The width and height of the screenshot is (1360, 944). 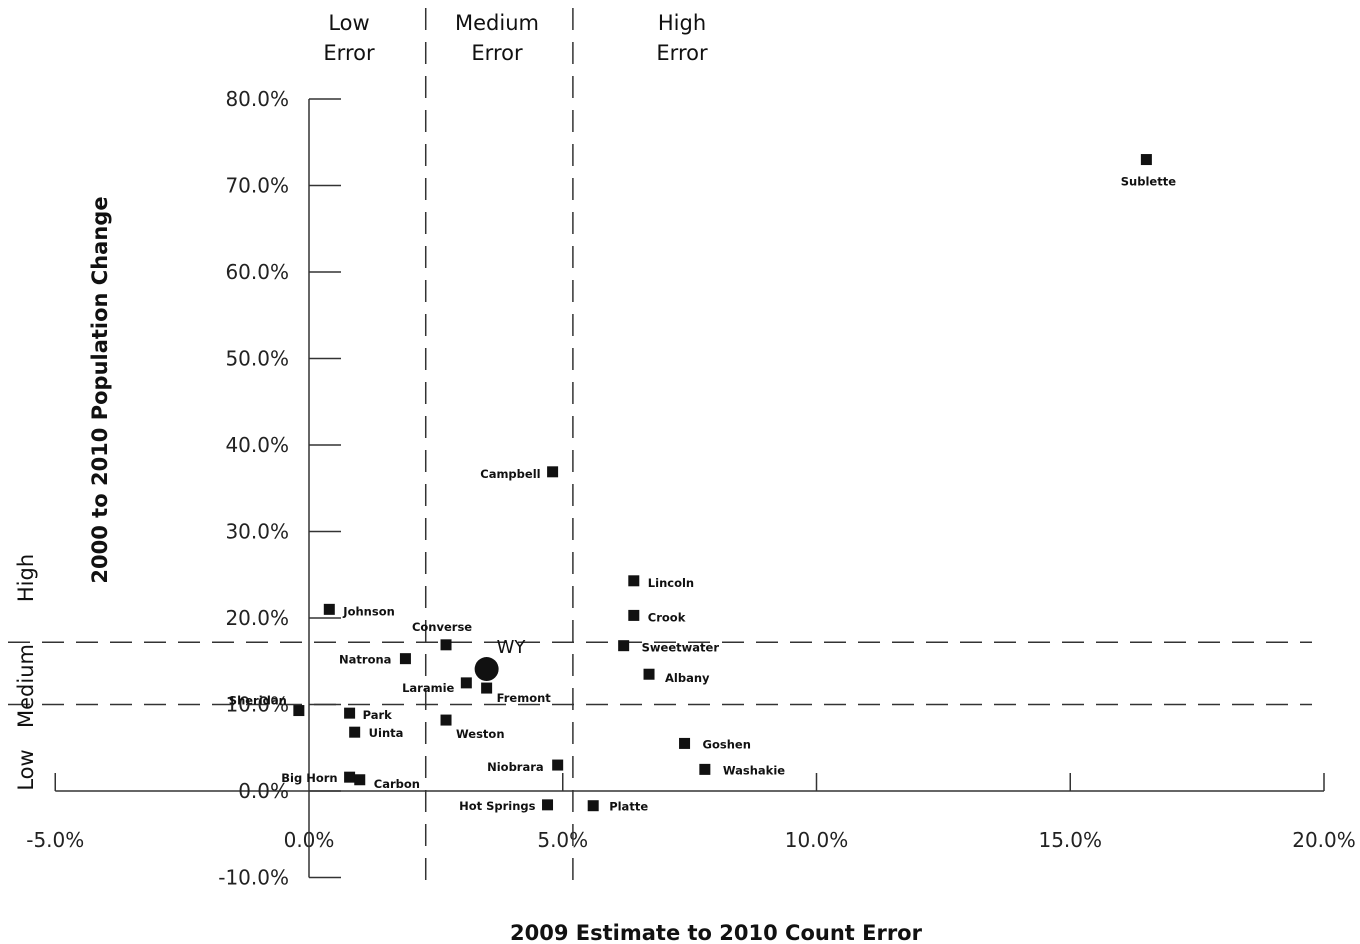 I want to click on data-point-label: Campbell, so click(x=510, y=474).